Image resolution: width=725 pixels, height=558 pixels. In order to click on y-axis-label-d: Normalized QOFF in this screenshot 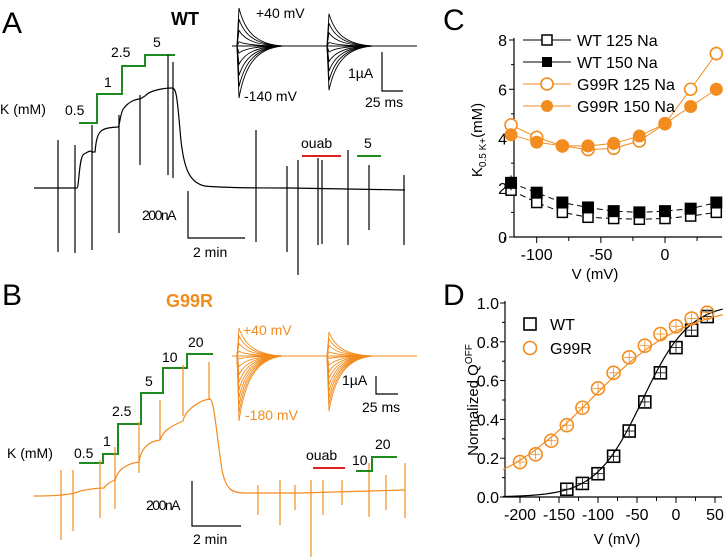, I will do `click(473, 400)`.